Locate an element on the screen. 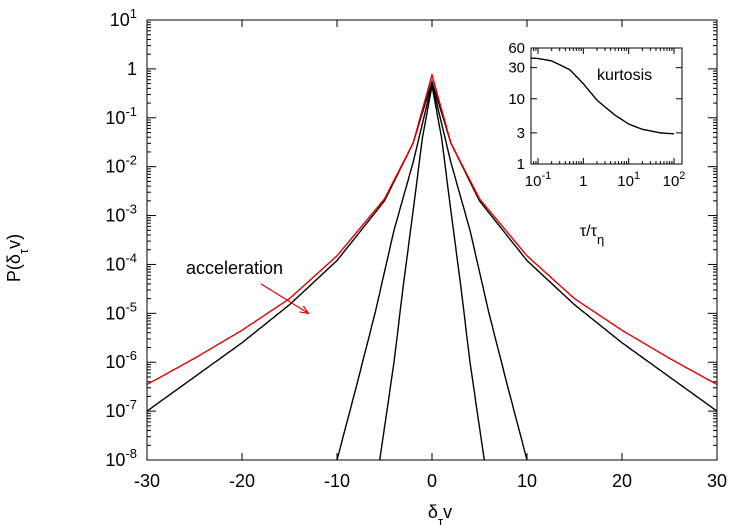  inset-background is located at coordinates (606, 106).